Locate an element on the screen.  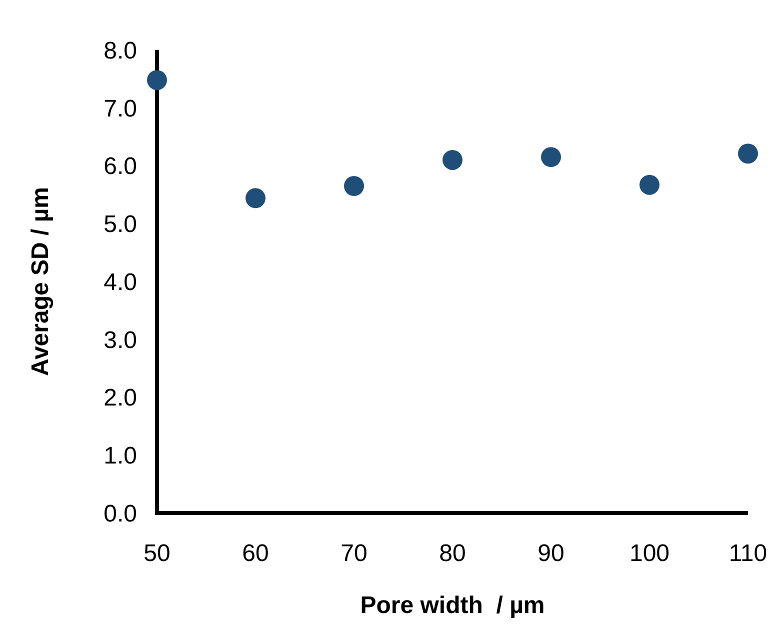
x-tick-label: 60 is located at coordinates (255, 553).